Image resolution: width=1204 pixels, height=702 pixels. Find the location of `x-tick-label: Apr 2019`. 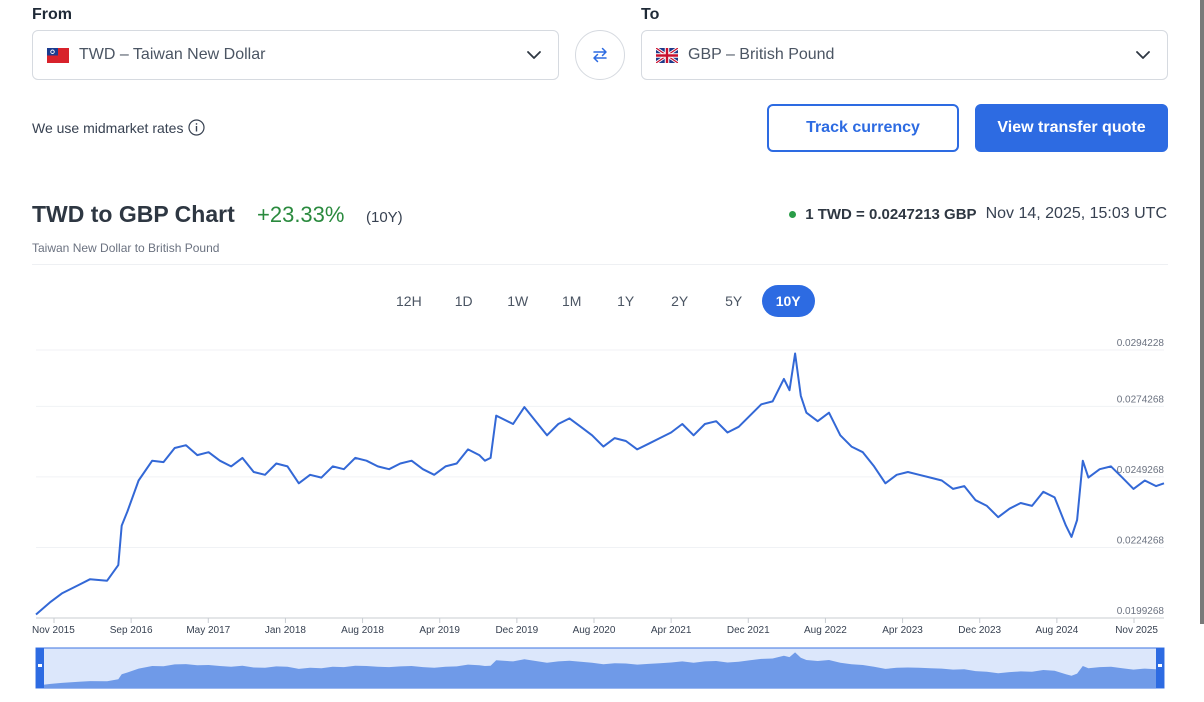

x-tick-label: Apr 2019 is located at coordinates (439, 630).